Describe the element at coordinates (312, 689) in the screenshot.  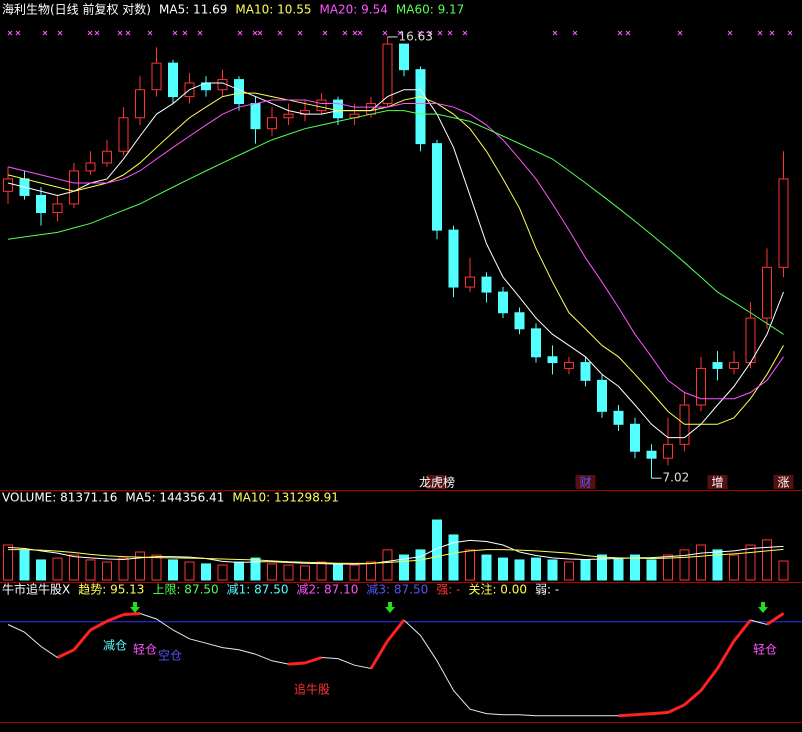
I see `signal-note: 追牛股` at that location.